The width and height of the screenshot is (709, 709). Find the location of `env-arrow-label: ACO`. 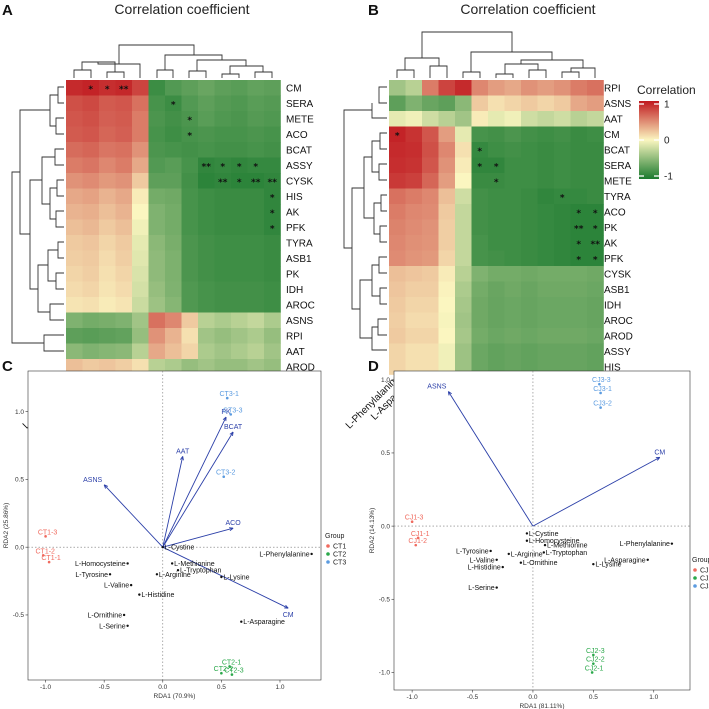

env-arrow-label: ACO is located at coordinates (234, 523).